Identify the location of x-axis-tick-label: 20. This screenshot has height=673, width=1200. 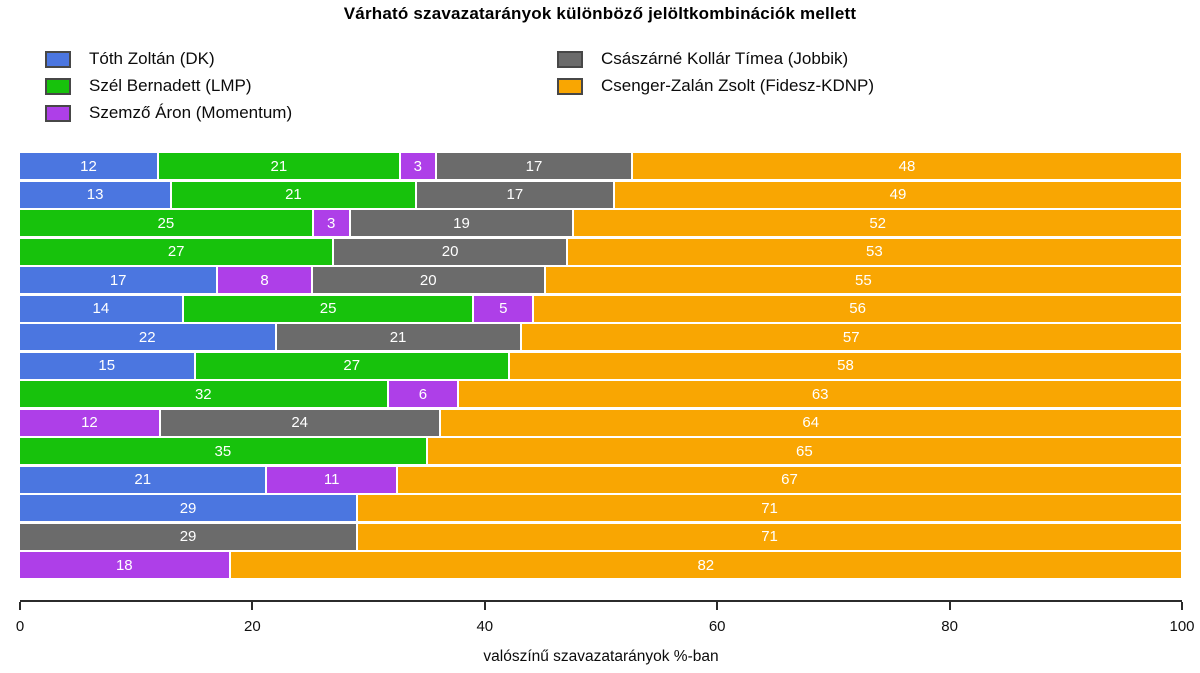
(252, 626).